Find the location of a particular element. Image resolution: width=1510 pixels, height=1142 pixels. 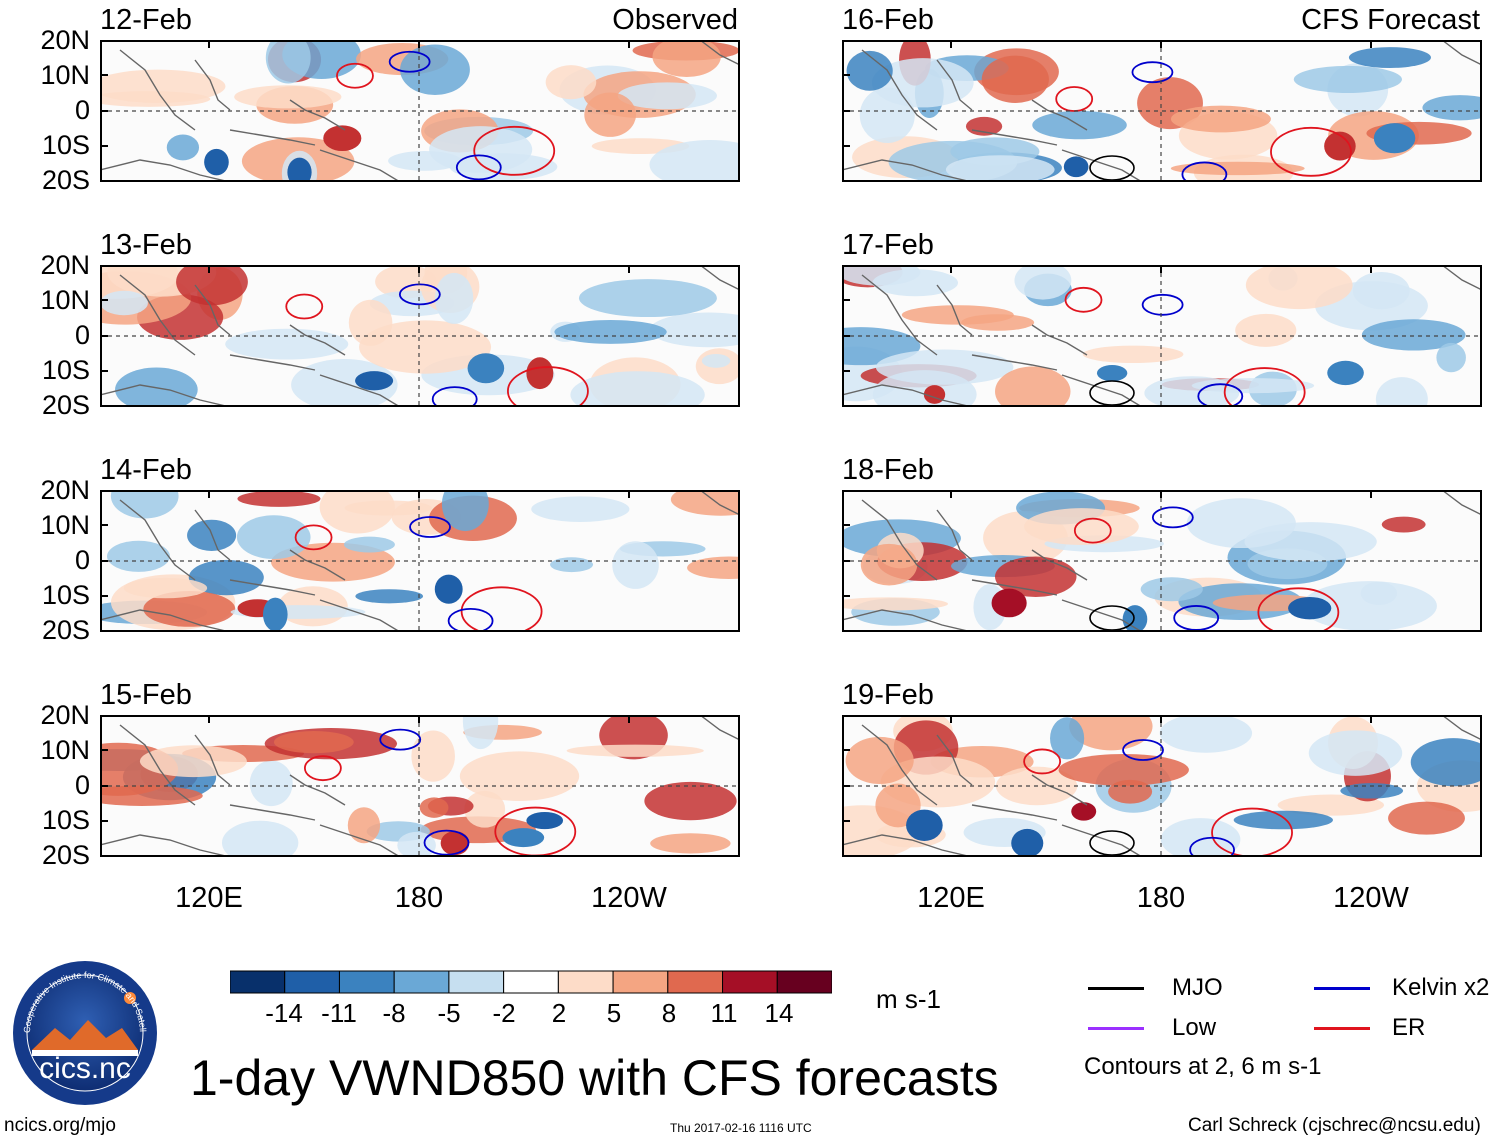

forecast-label: CFS Forecast is located at coordinates (1390, 20).